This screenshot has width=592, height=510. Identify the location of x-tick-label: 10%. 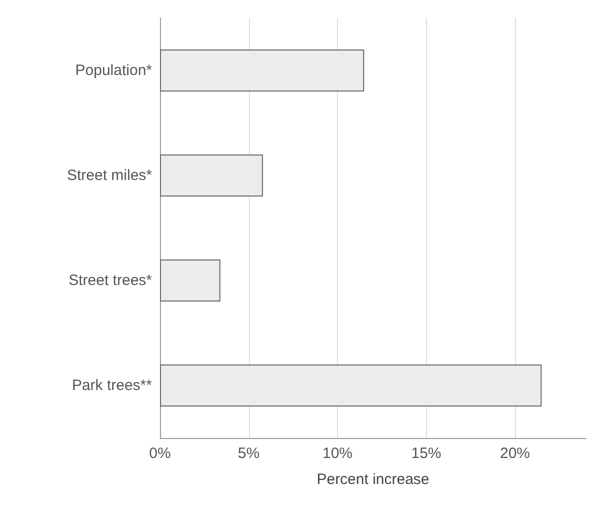
(337, 453).